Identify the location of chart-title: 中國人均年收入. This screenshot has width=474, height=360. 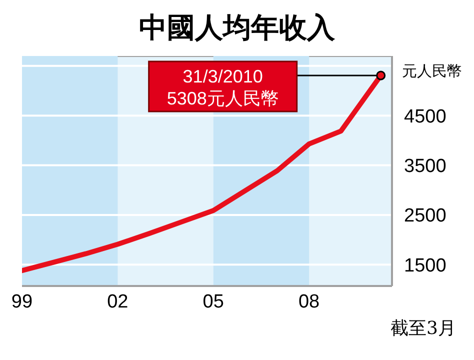
(237, 28).